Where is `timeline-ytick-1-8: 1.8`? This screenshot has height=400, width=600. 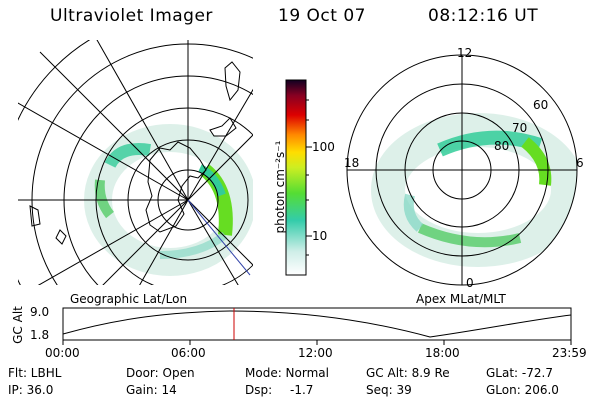 timeline-ytick-1-8: 1.8 is located at coordinates (40, 335).